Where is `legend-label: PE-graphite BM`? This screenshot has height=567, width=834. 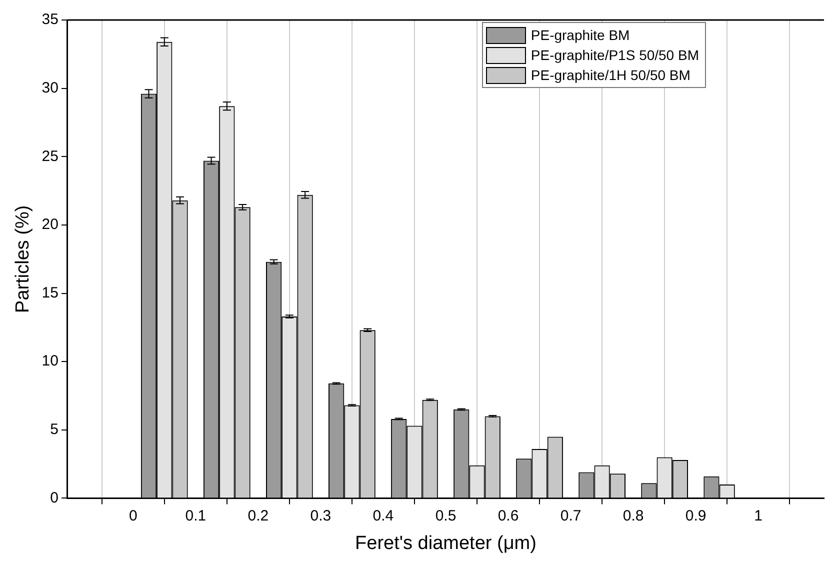
legend-label: PE-graphite BM is located at coordinates (580, 35).